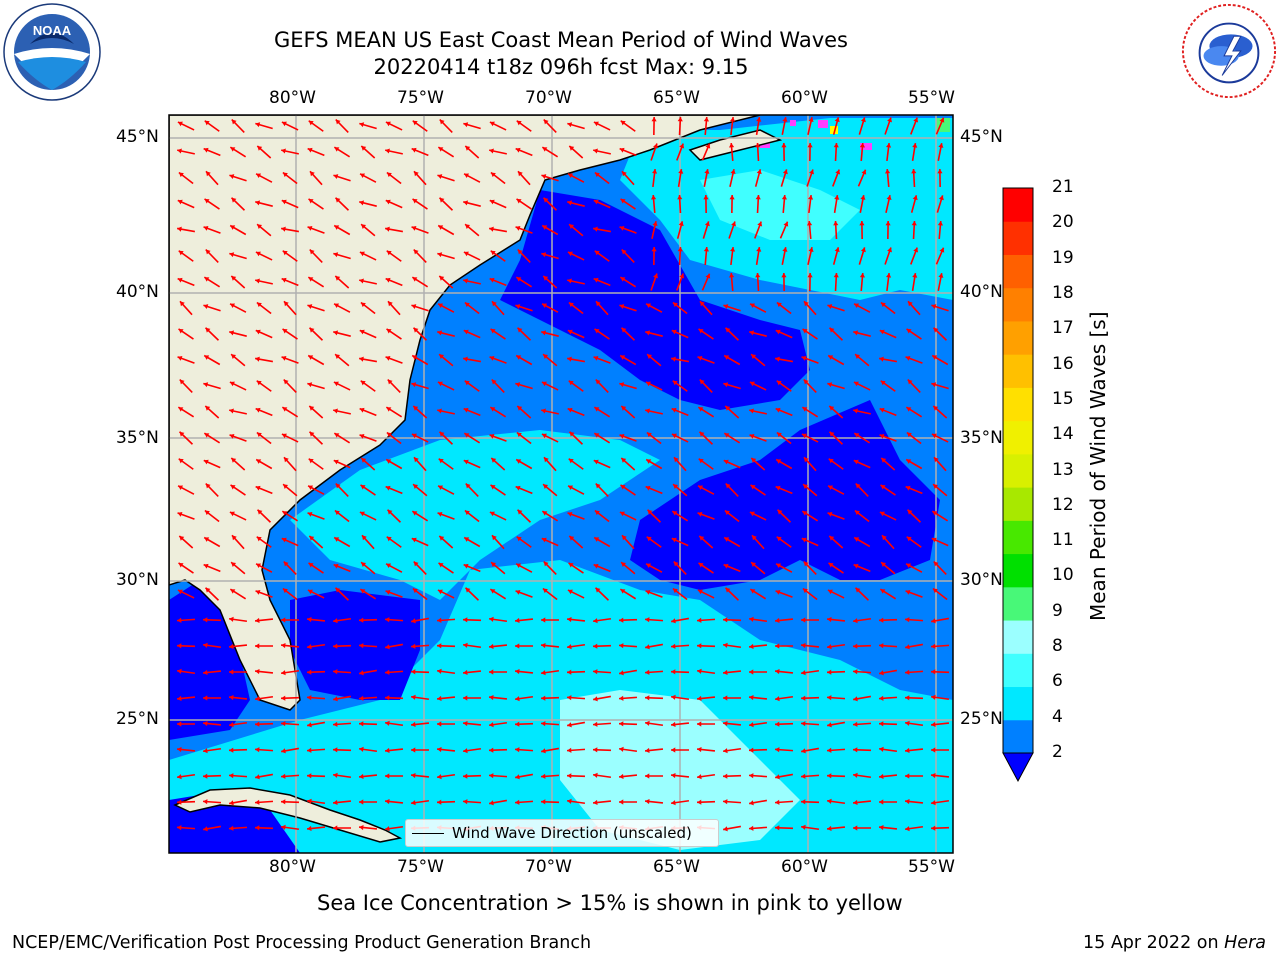 The height and width of the screenshot is (960, 1280). Describe the element at coordinates (562, 833) in the screenshot. I see `map-legend: Wind Wave Direction (unscaled)` at that location.